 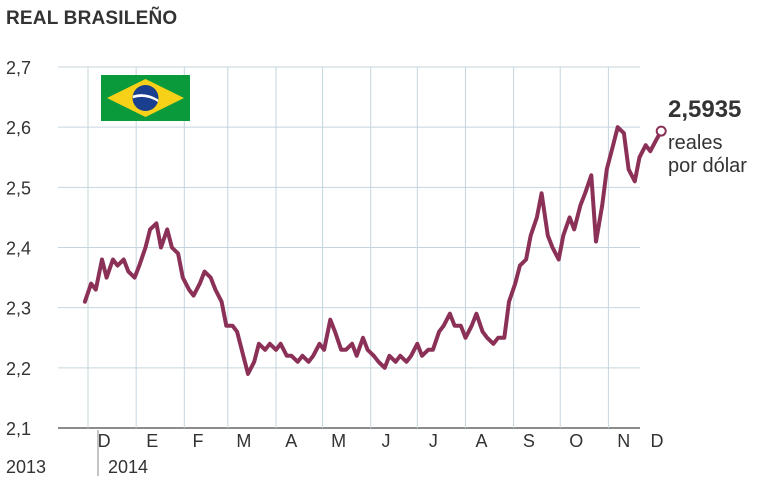 I want to click on y-tick-label: 2,4, so click(x=18, y=249).